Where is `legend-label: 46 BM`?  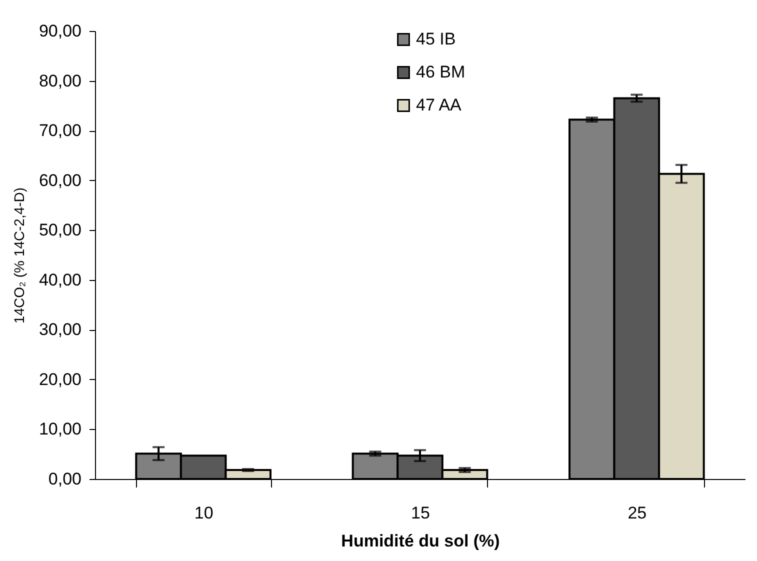 legend-label: 46 BM is located at coordinates (441, 72).